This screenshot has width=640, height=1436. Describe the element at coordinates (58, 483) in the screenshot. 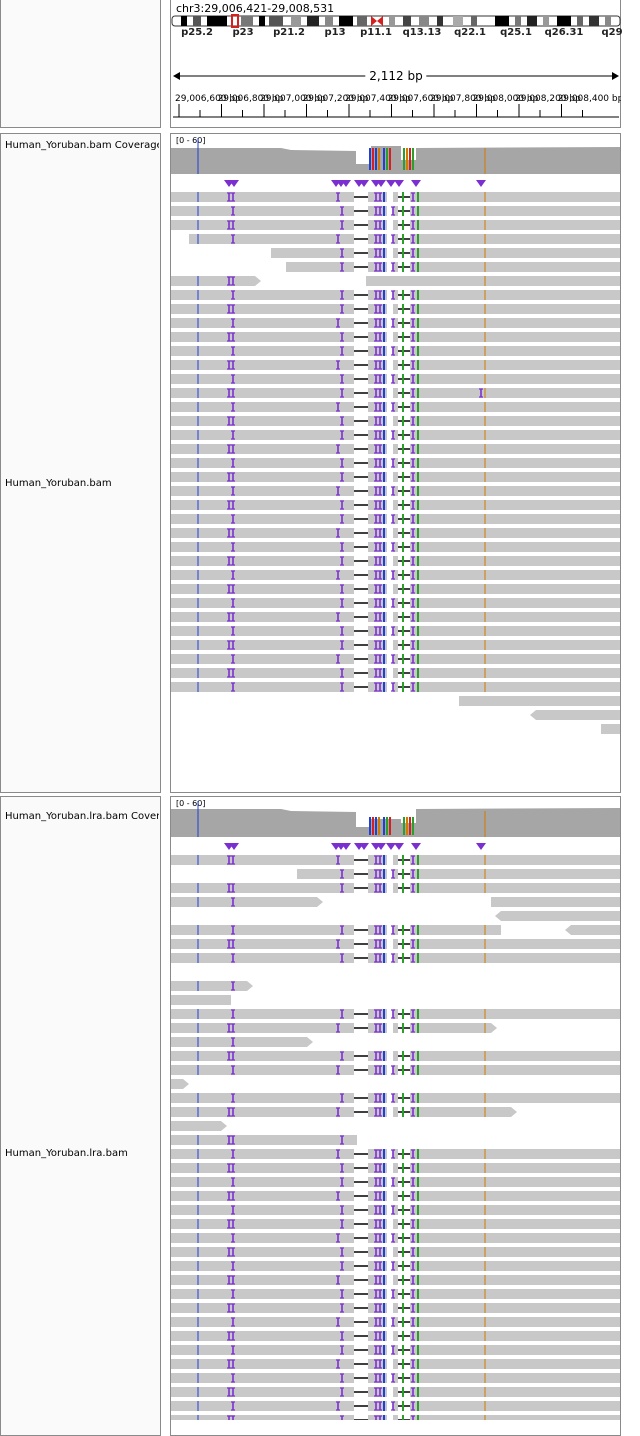

I see `track1-alignment-label: Human_Yoruban.bam` at that location.